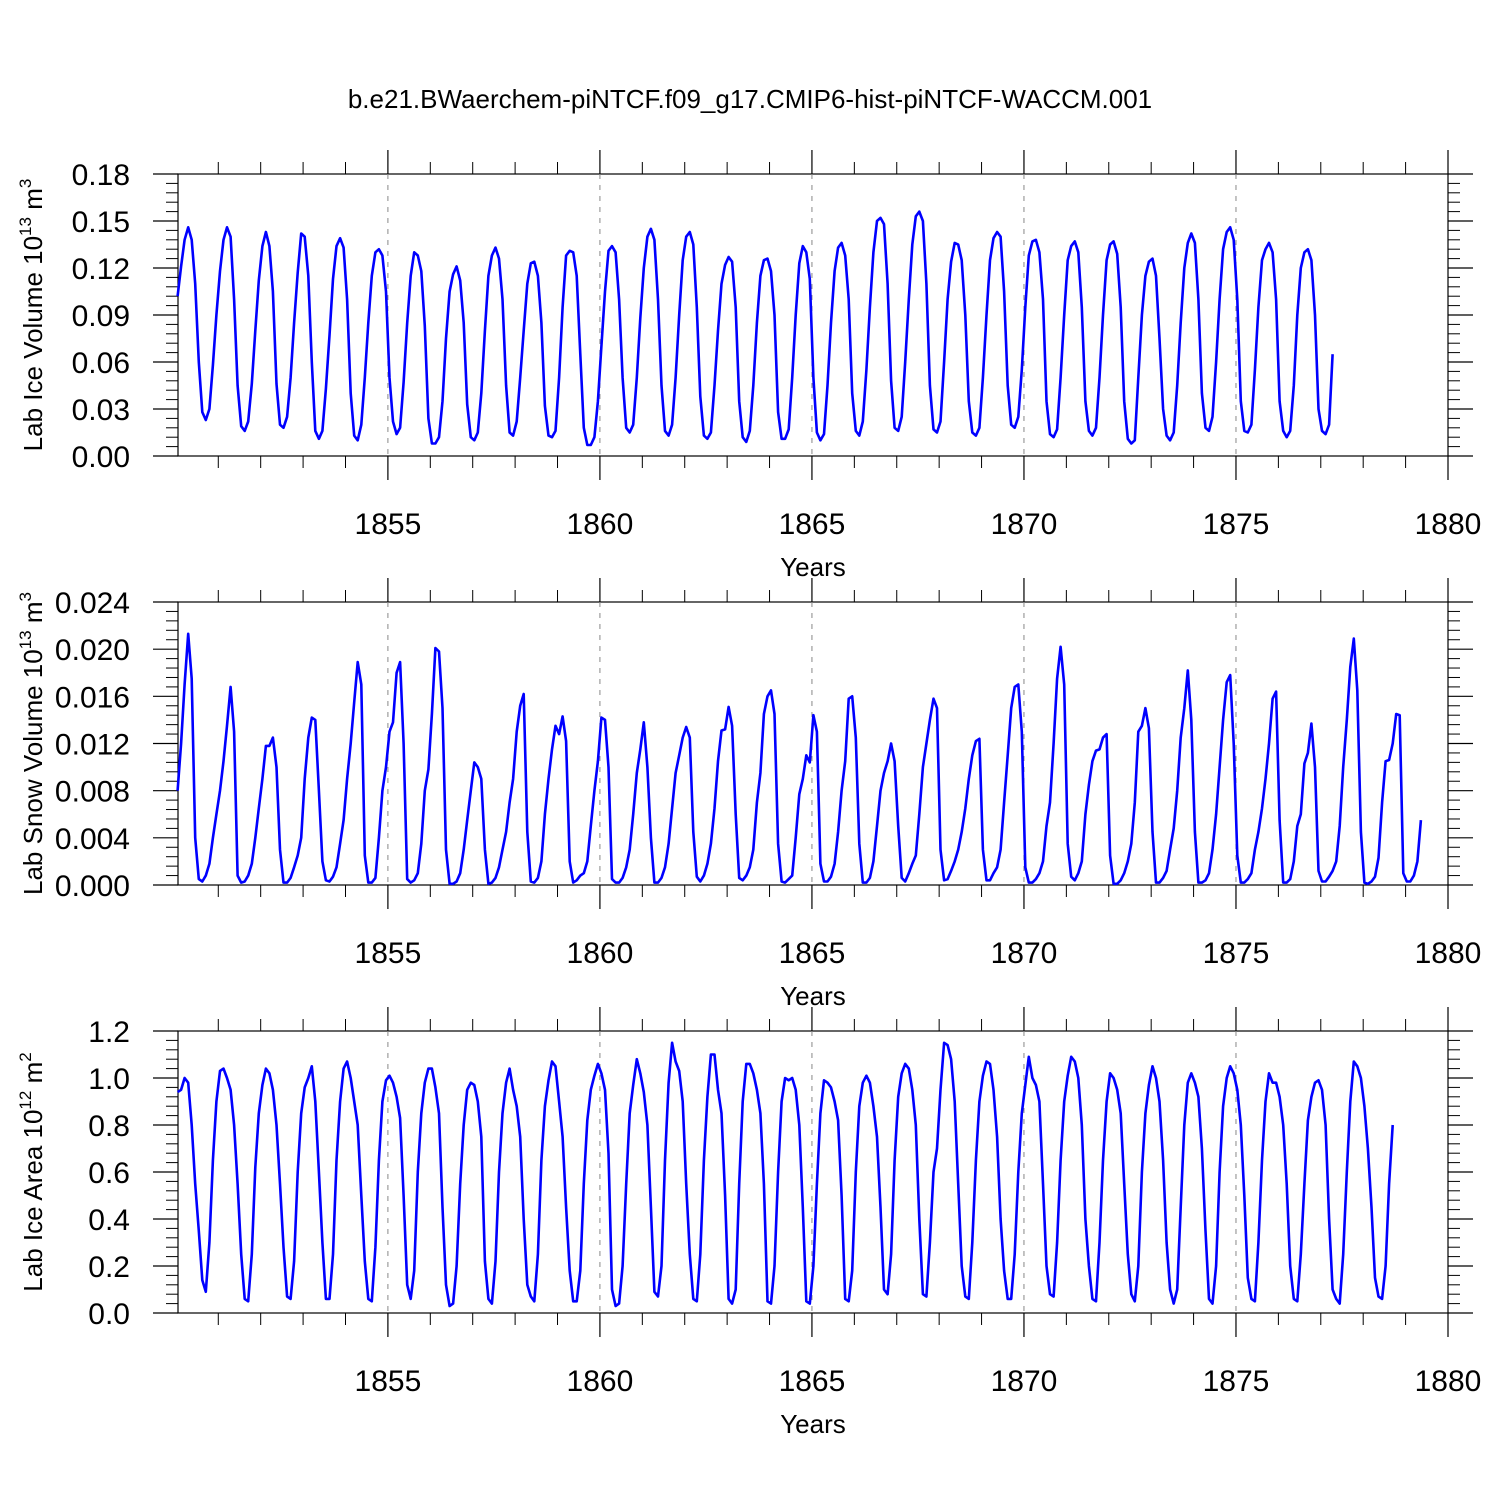 This screenshot has height=1500, width=1500. Describe the element at coordinates (101, 363) in the screenshot. I see `y-tick-label: 0.06` at that location.